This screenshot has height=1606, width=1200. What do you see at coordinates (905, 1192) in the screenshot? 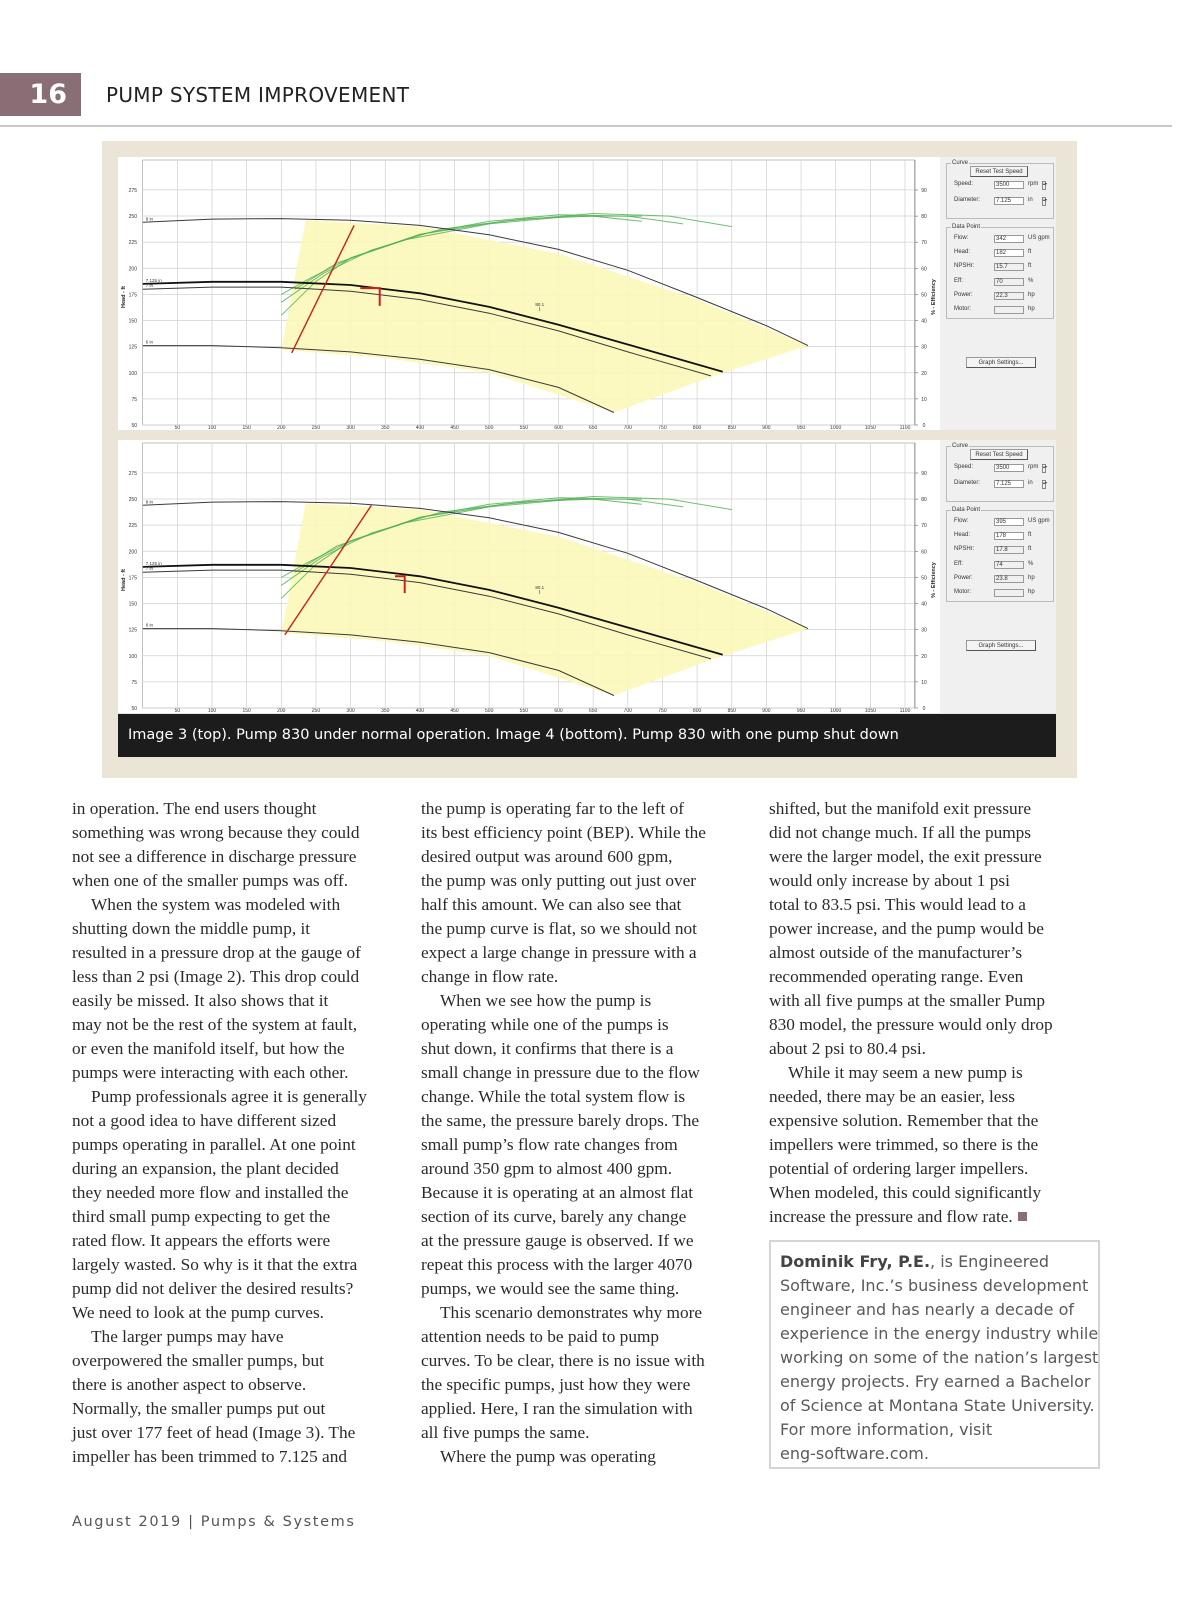
I see `article-line: When modeled, this could significantly` at bounding box center [905, 1192].